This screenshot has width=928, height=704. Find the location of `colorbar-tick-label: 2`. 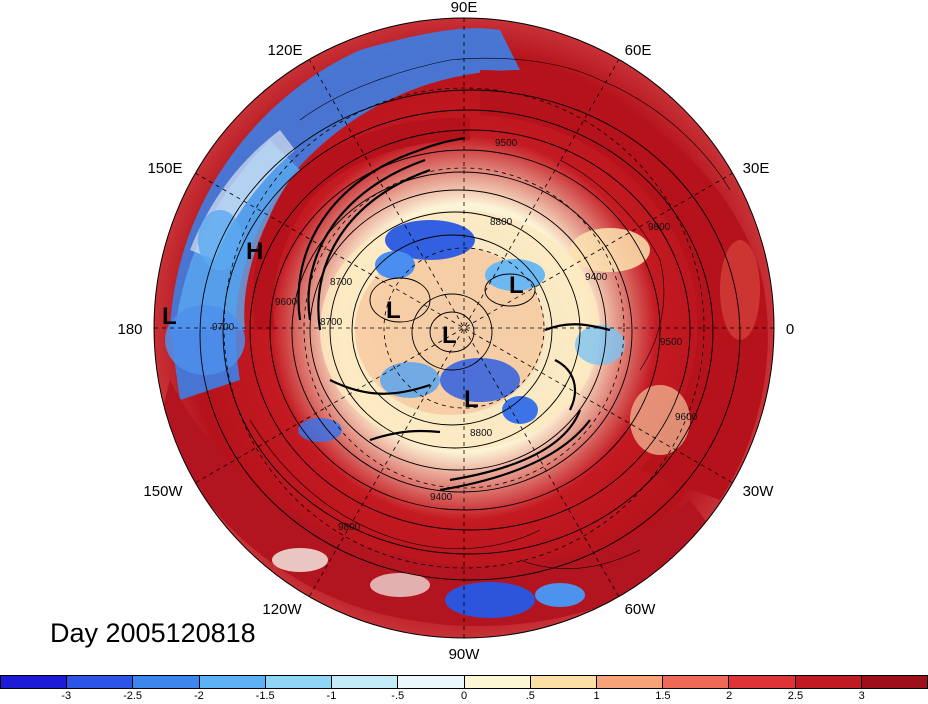

colorbar-tick-label: 2 is located at coordinates (729, 696).